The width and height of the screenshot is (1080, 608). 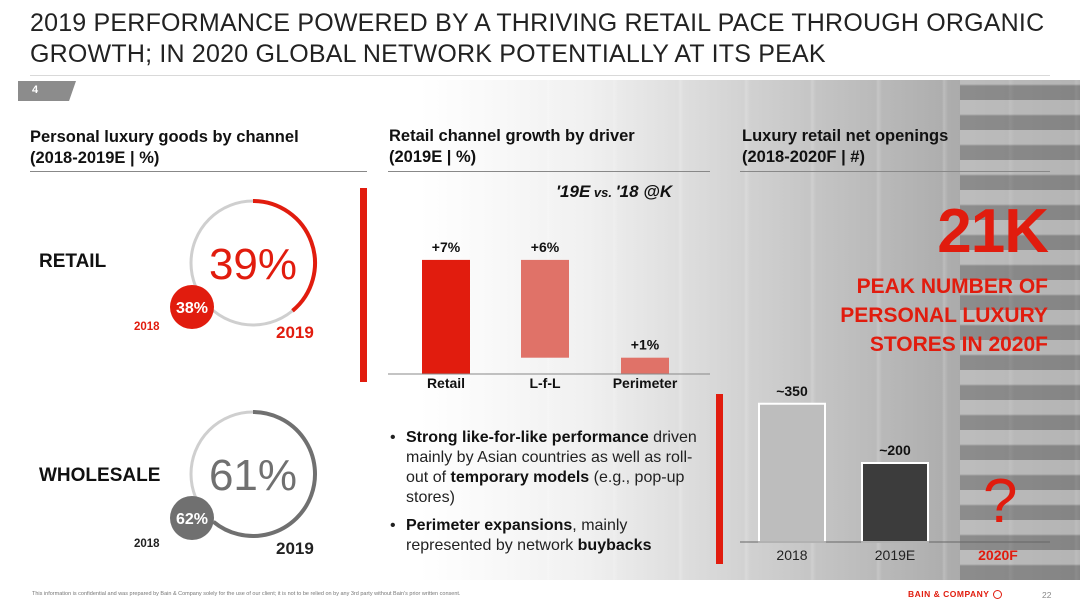 I want to click on peak-caption-line1: PEAK NUMBER OF, so click(x=952, y=286).